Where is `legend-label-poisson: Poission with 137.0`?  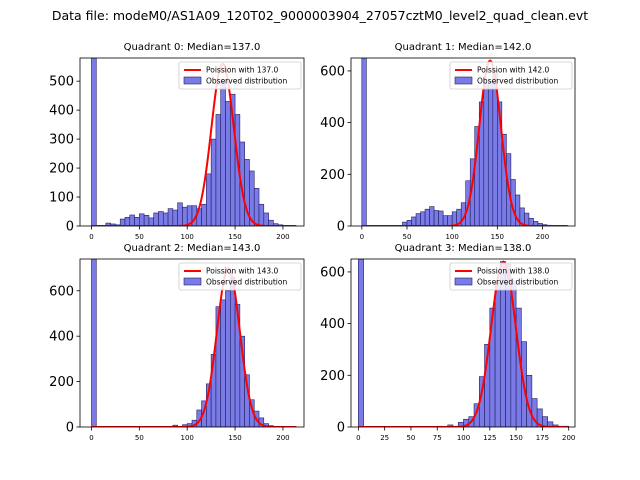
legend-label-poisson: Poission with 137.0 is located at coordinates (242, 70).